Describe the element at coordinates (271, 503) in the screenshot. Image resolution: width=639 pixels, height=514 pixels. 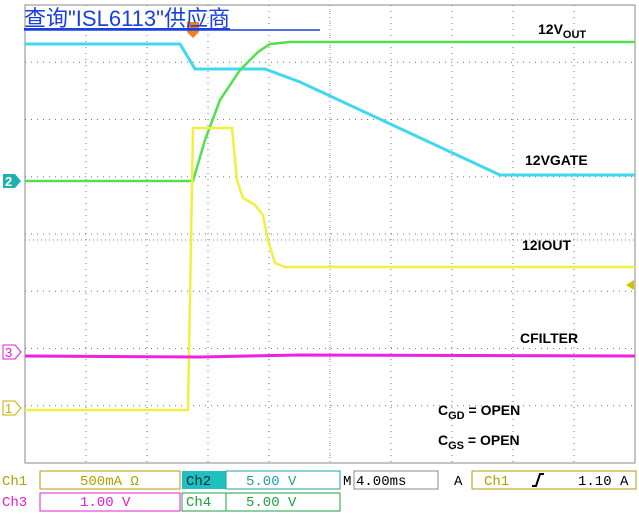
I see `ch4-scale: 5.00 V` at that location.